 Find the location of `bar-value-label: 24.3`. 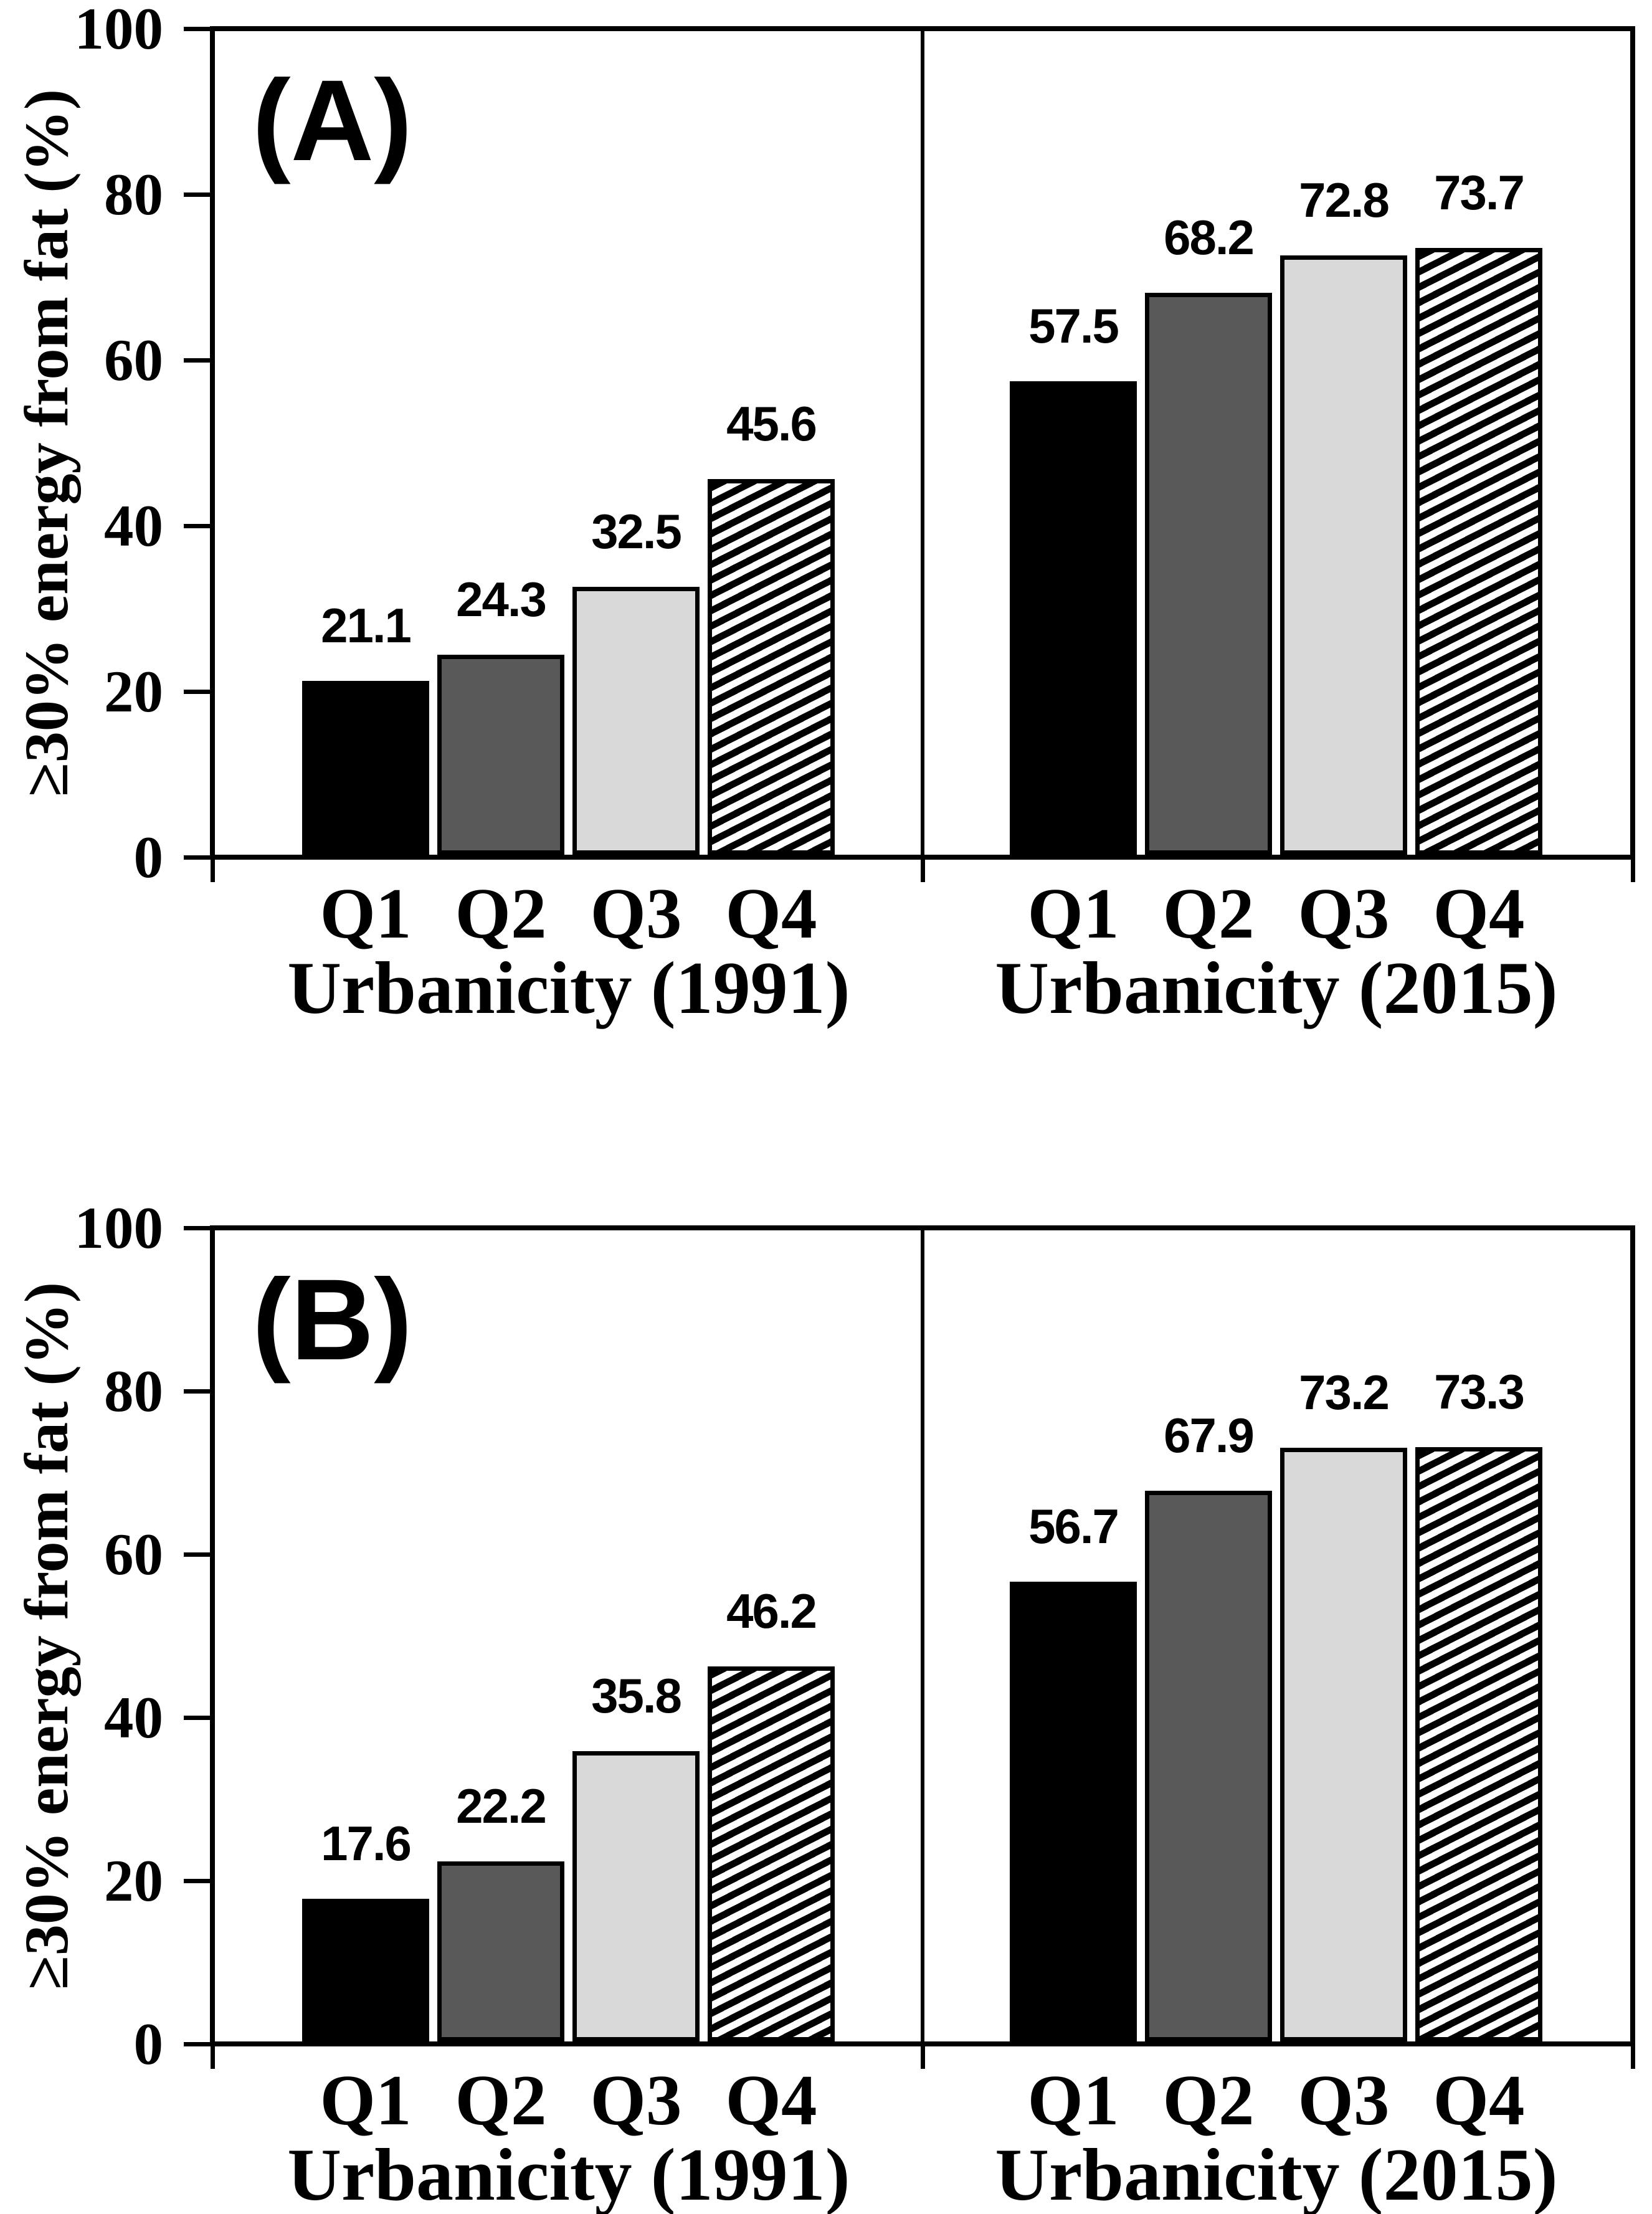

bar-value-label: 24.3 is located at coordinates (502, 600).